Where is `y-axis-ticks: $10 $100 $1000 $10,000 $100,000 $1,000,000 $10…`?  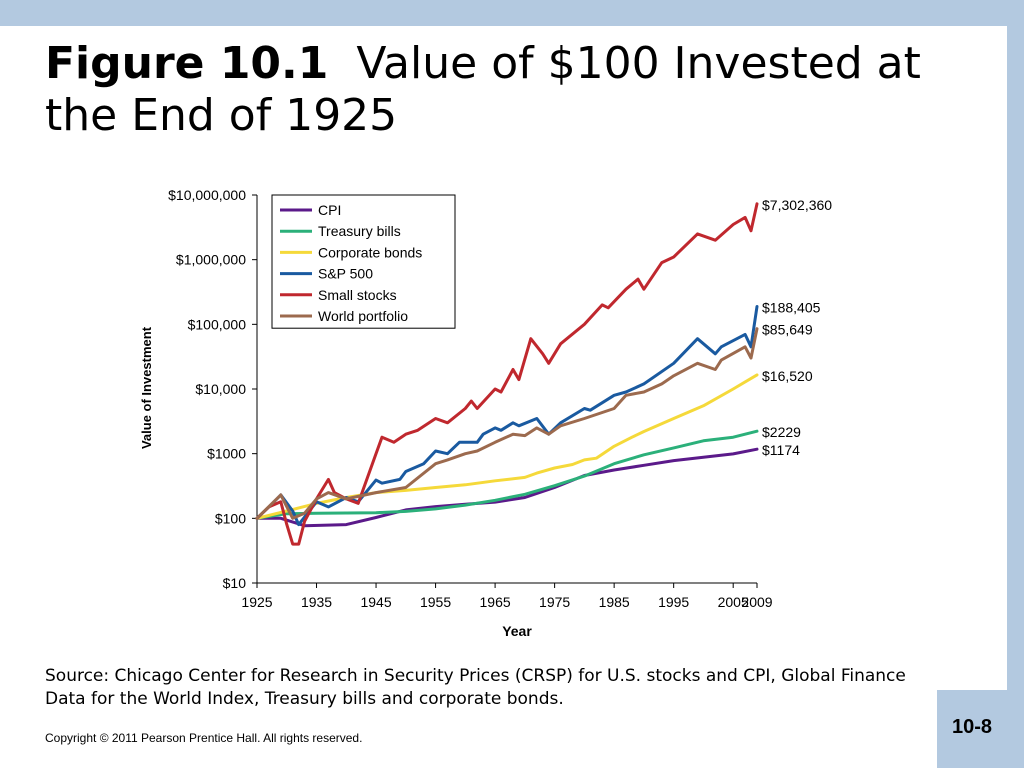 y-axis-ticks: $10 $100 $1000 $10,000 $100,000 $1,000,000 $10… is located at coordinates (212, 389).